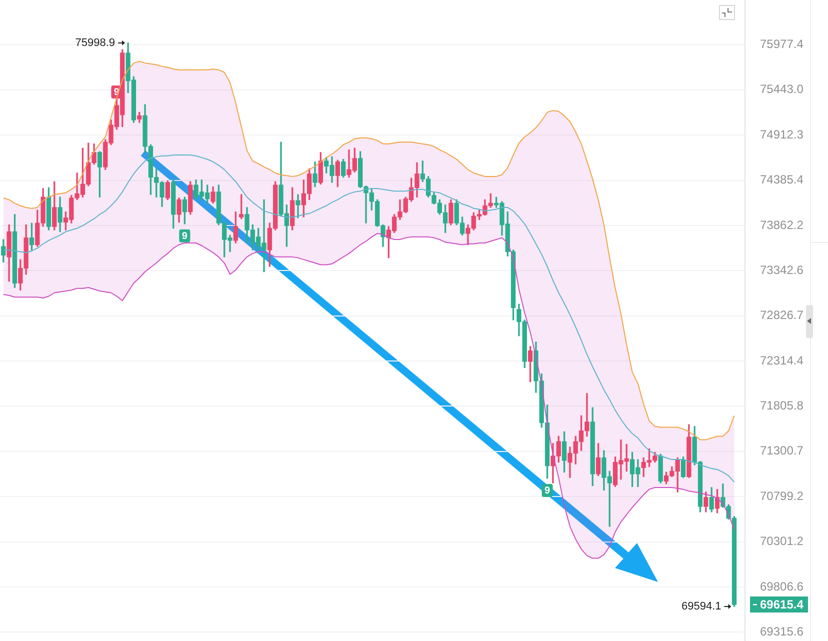  What do you see at coordinates (95, 42) in the screenshot?
I see `annotation: 75998.9` at bounding box center [95, 42].